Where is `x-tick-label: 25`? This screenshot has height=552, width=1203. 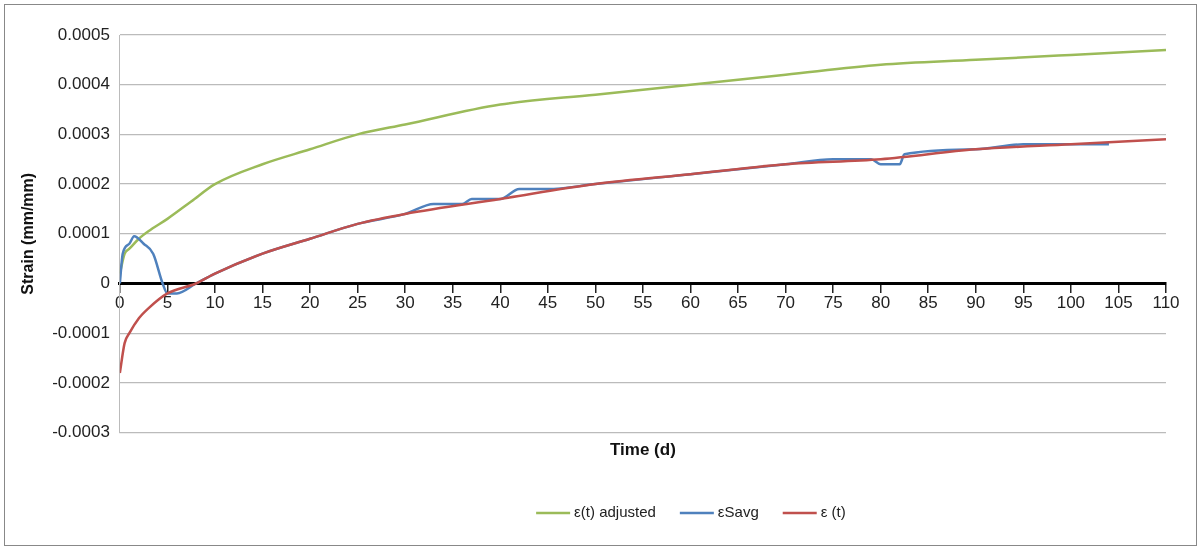
x-tick-label: 25 is located at coordinates (358, 303).